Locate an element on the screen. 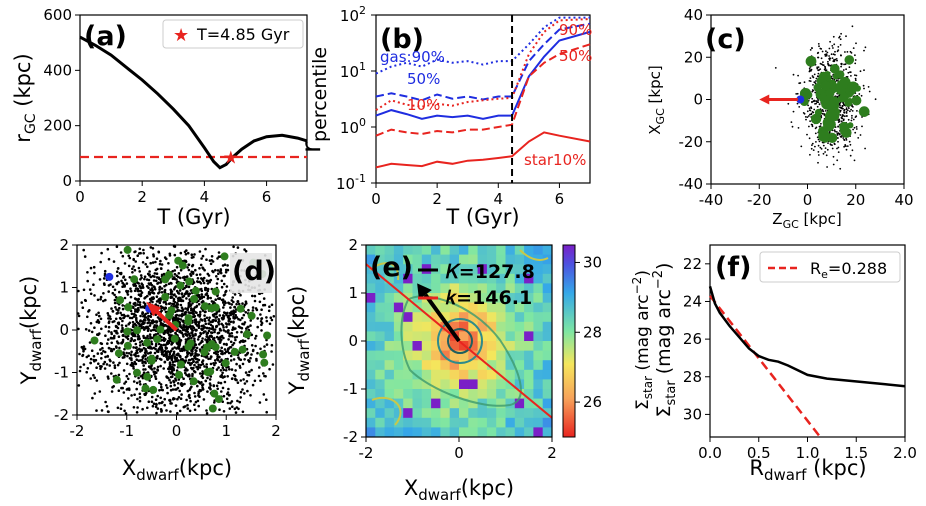  x-axis-label: Xdwarf(kpc) is located at coordinates (177, 470).